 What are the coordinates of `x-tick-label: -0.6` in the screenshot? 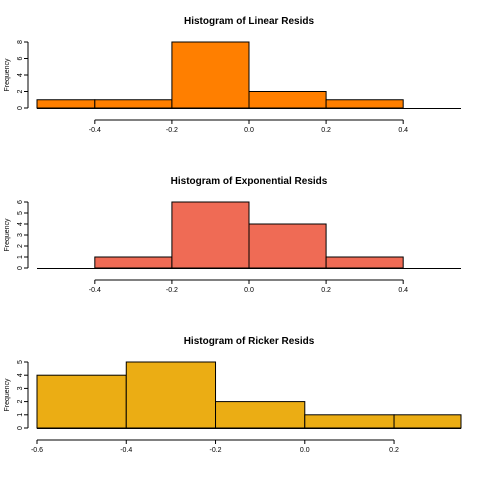 It's located at (37, 450).